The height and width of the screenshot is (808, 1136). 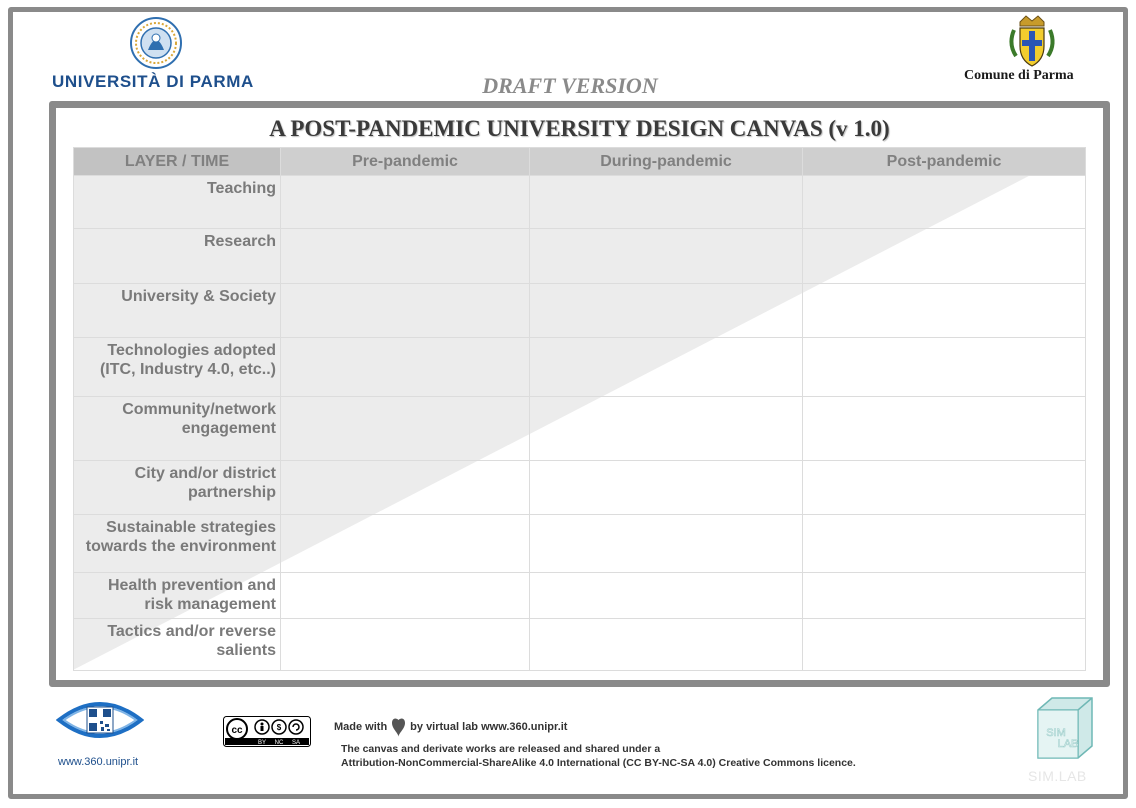 What do you see at coordinates (1057, 776) in the screenshot?
I see `simlab-name: SIM.LAB` at bounding box center [1057, 776].